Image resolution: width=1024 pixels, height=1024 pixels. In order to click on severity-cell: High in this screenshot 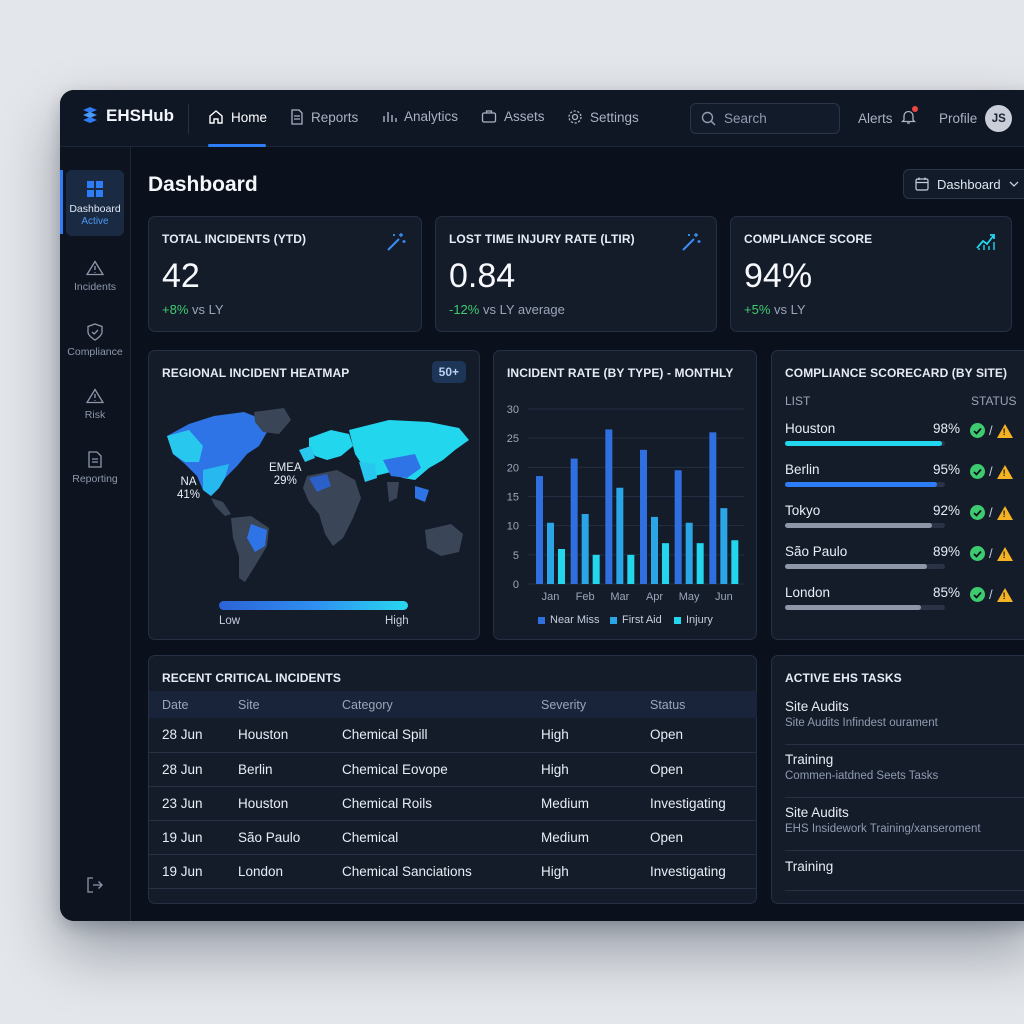, I will do `click(582, 769)`.